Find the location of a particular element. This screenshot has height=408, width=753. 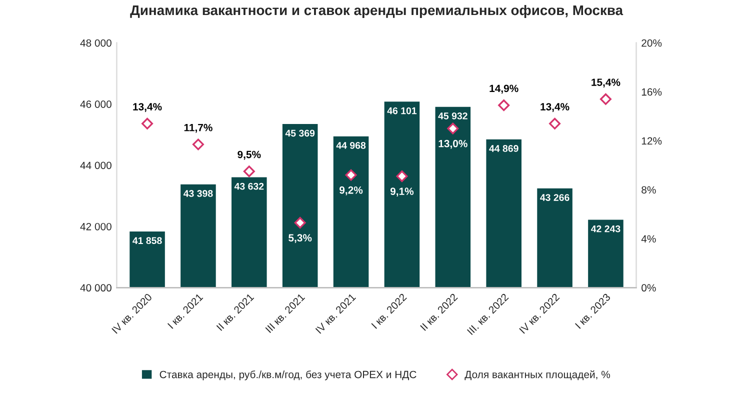

data-label: 43 398 is located at coordinates (198, 193).